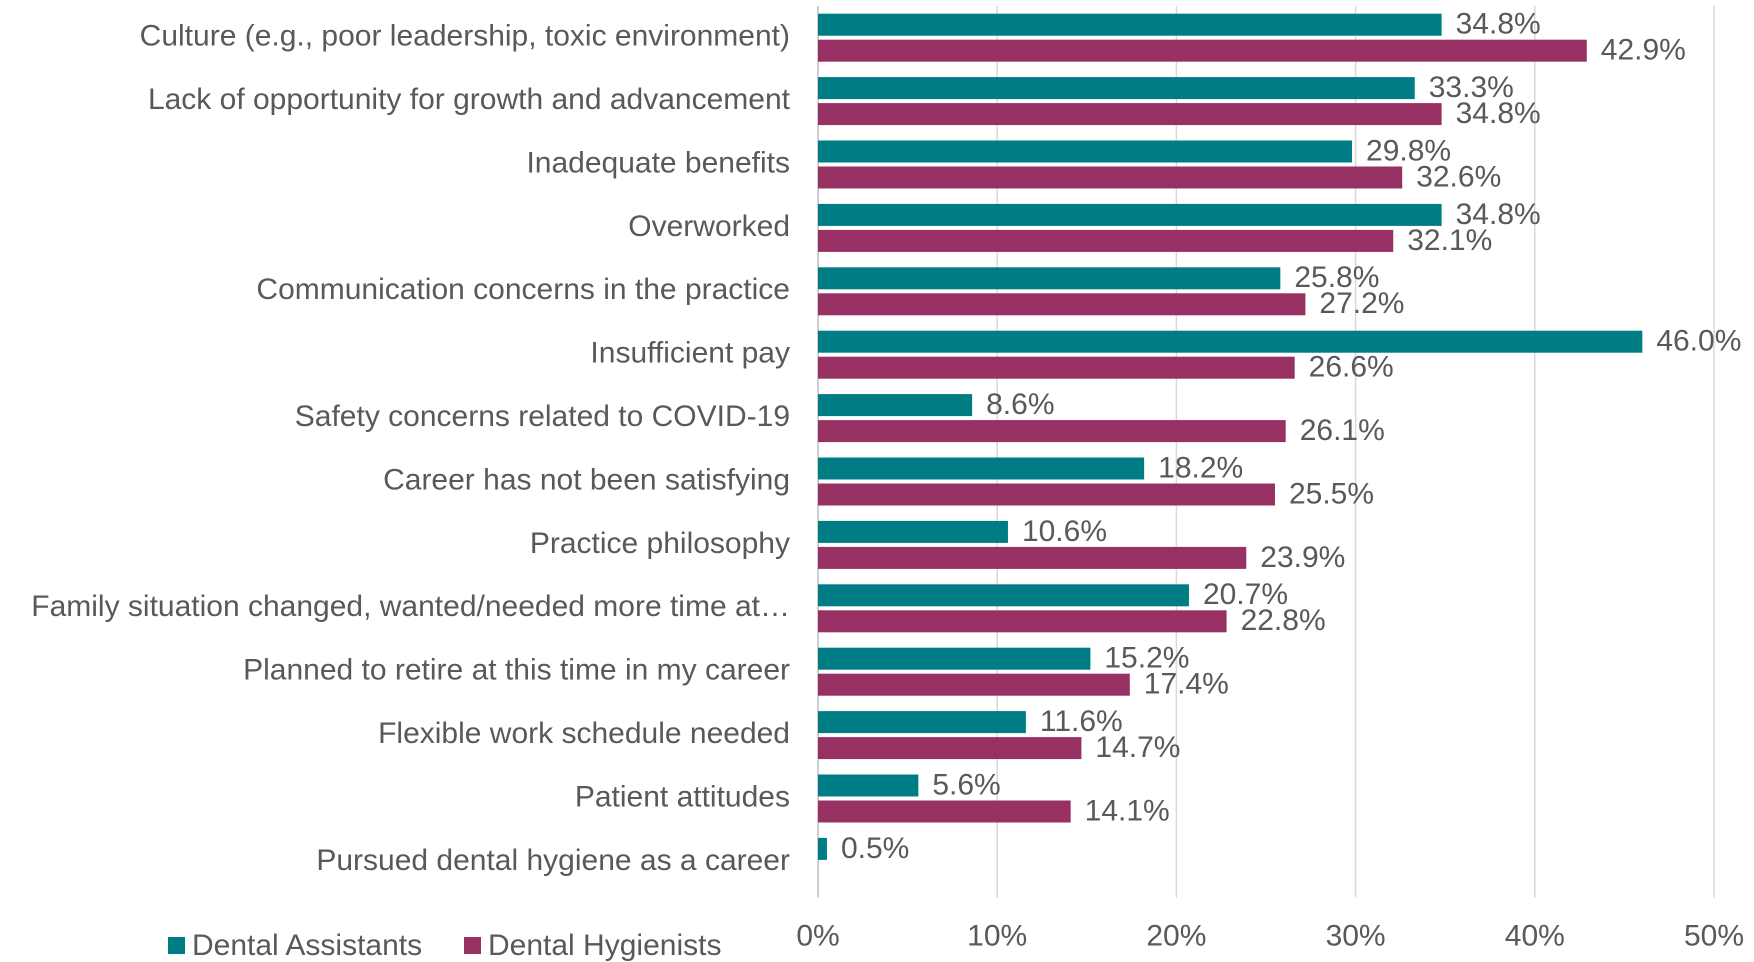 The width and height of the screenshot is (1754, 962). What do you see at coordinates (1408, 150) in the screenshot?
I see `value-label: 29.8%` at bounding box center [1408, 150].